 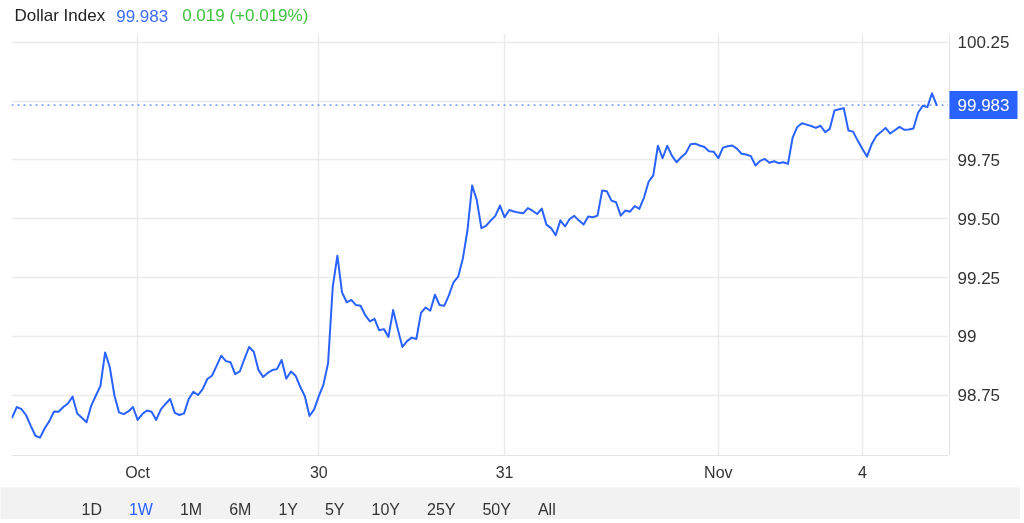 What do you see at coordinates (983, 43) in the screenshot?
I see `y-tick-label: 100.25` at bounding box center [983, 43].